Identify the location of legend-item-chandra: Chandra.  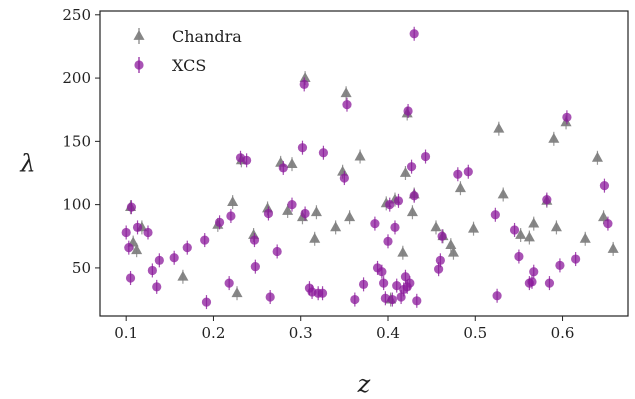
(187, 36).